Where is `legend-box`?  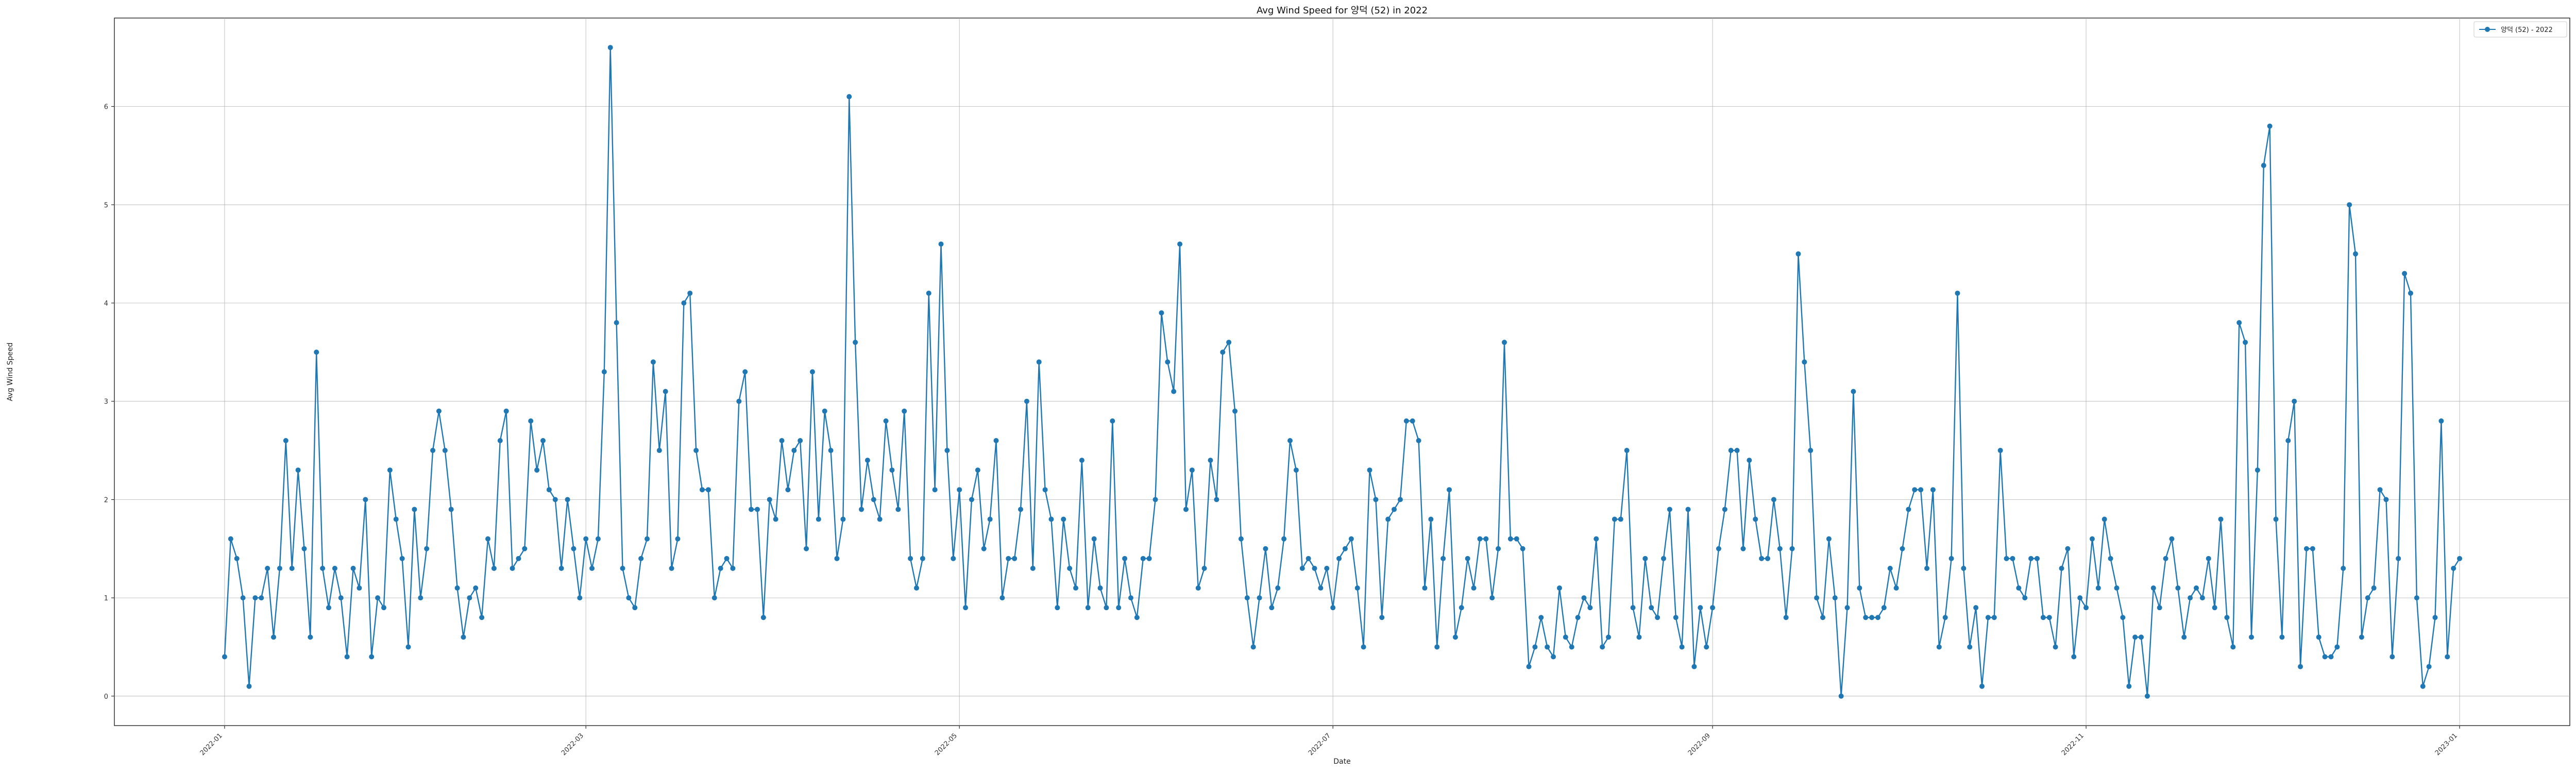
legend-box is located at coordinates (2520, 29).